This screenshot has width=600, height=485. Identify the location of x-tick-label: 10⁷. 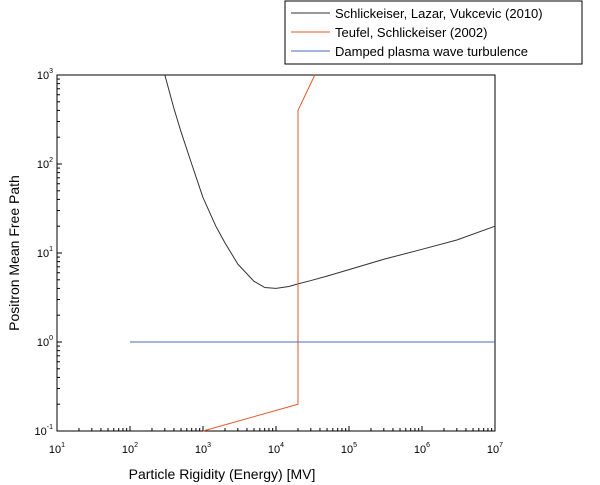
(495, 449).